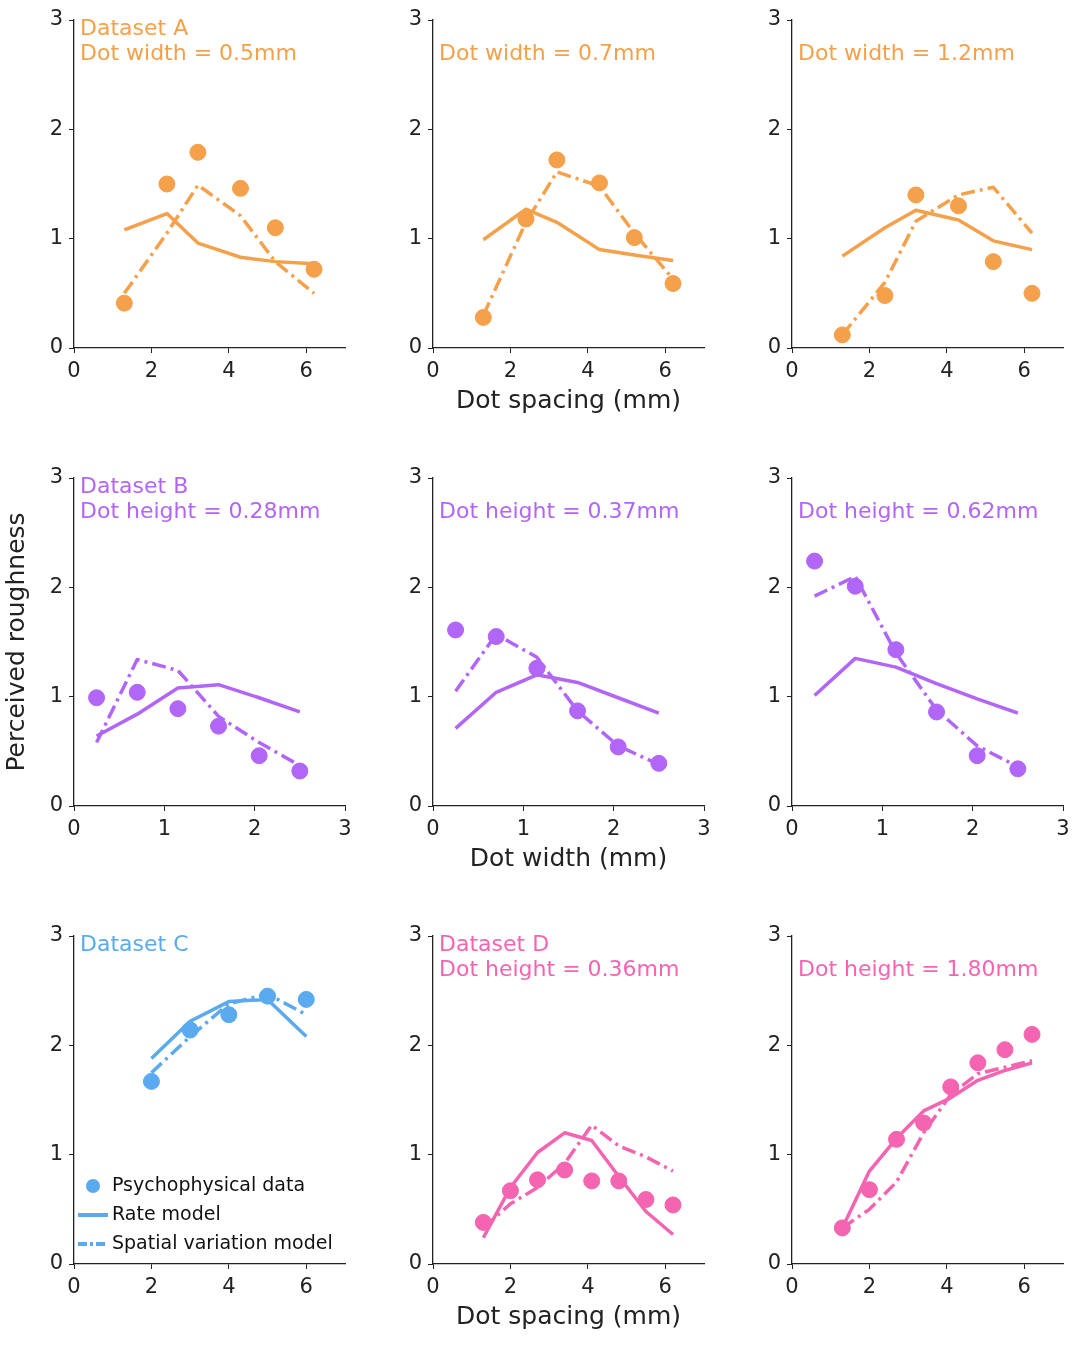 The image size is (1079, 1345). What do you see at coordinates (188, 52) in the screenshot?
I see `text: Dot width = 0.5mm` at bounding box center [188, 52].